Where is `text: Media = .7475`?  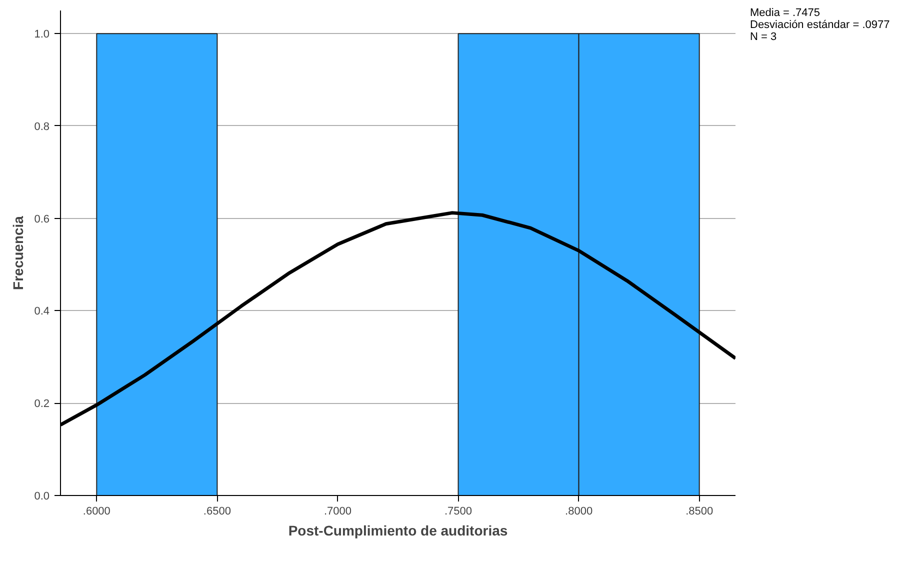
text: Media = .7475 is located at coordinates (785, 13).